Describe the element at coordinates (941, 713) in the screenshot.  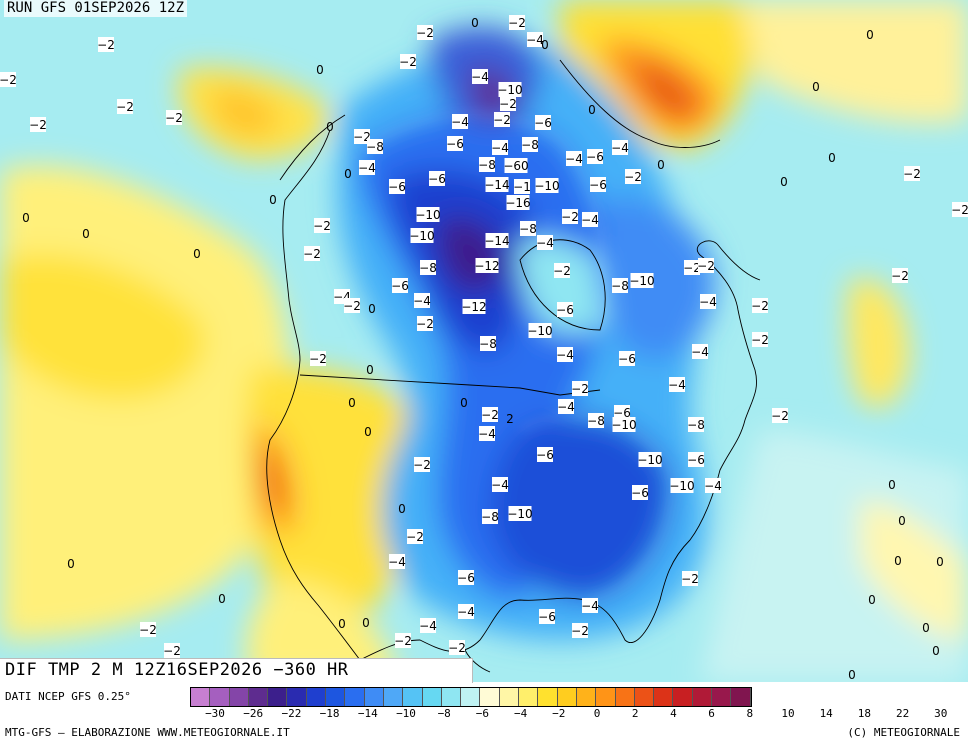
I see `colorbar-tick-label: 30` at that location.